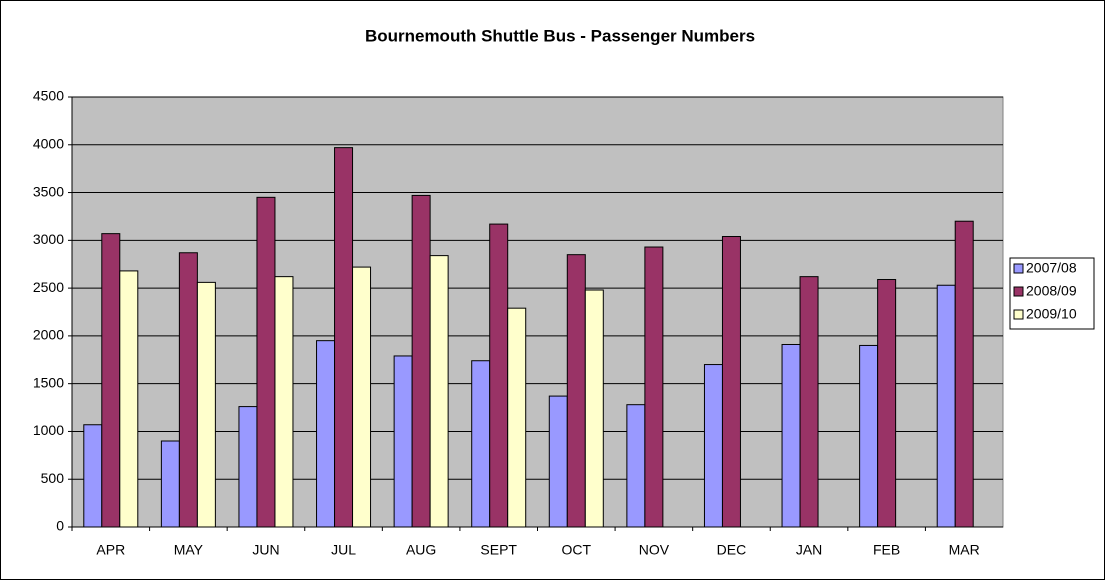 The image size is (1106, 581). Describe the element at coordinates (48, 191) in the screenshot. I see `y-tick-label: 3500` at that location.